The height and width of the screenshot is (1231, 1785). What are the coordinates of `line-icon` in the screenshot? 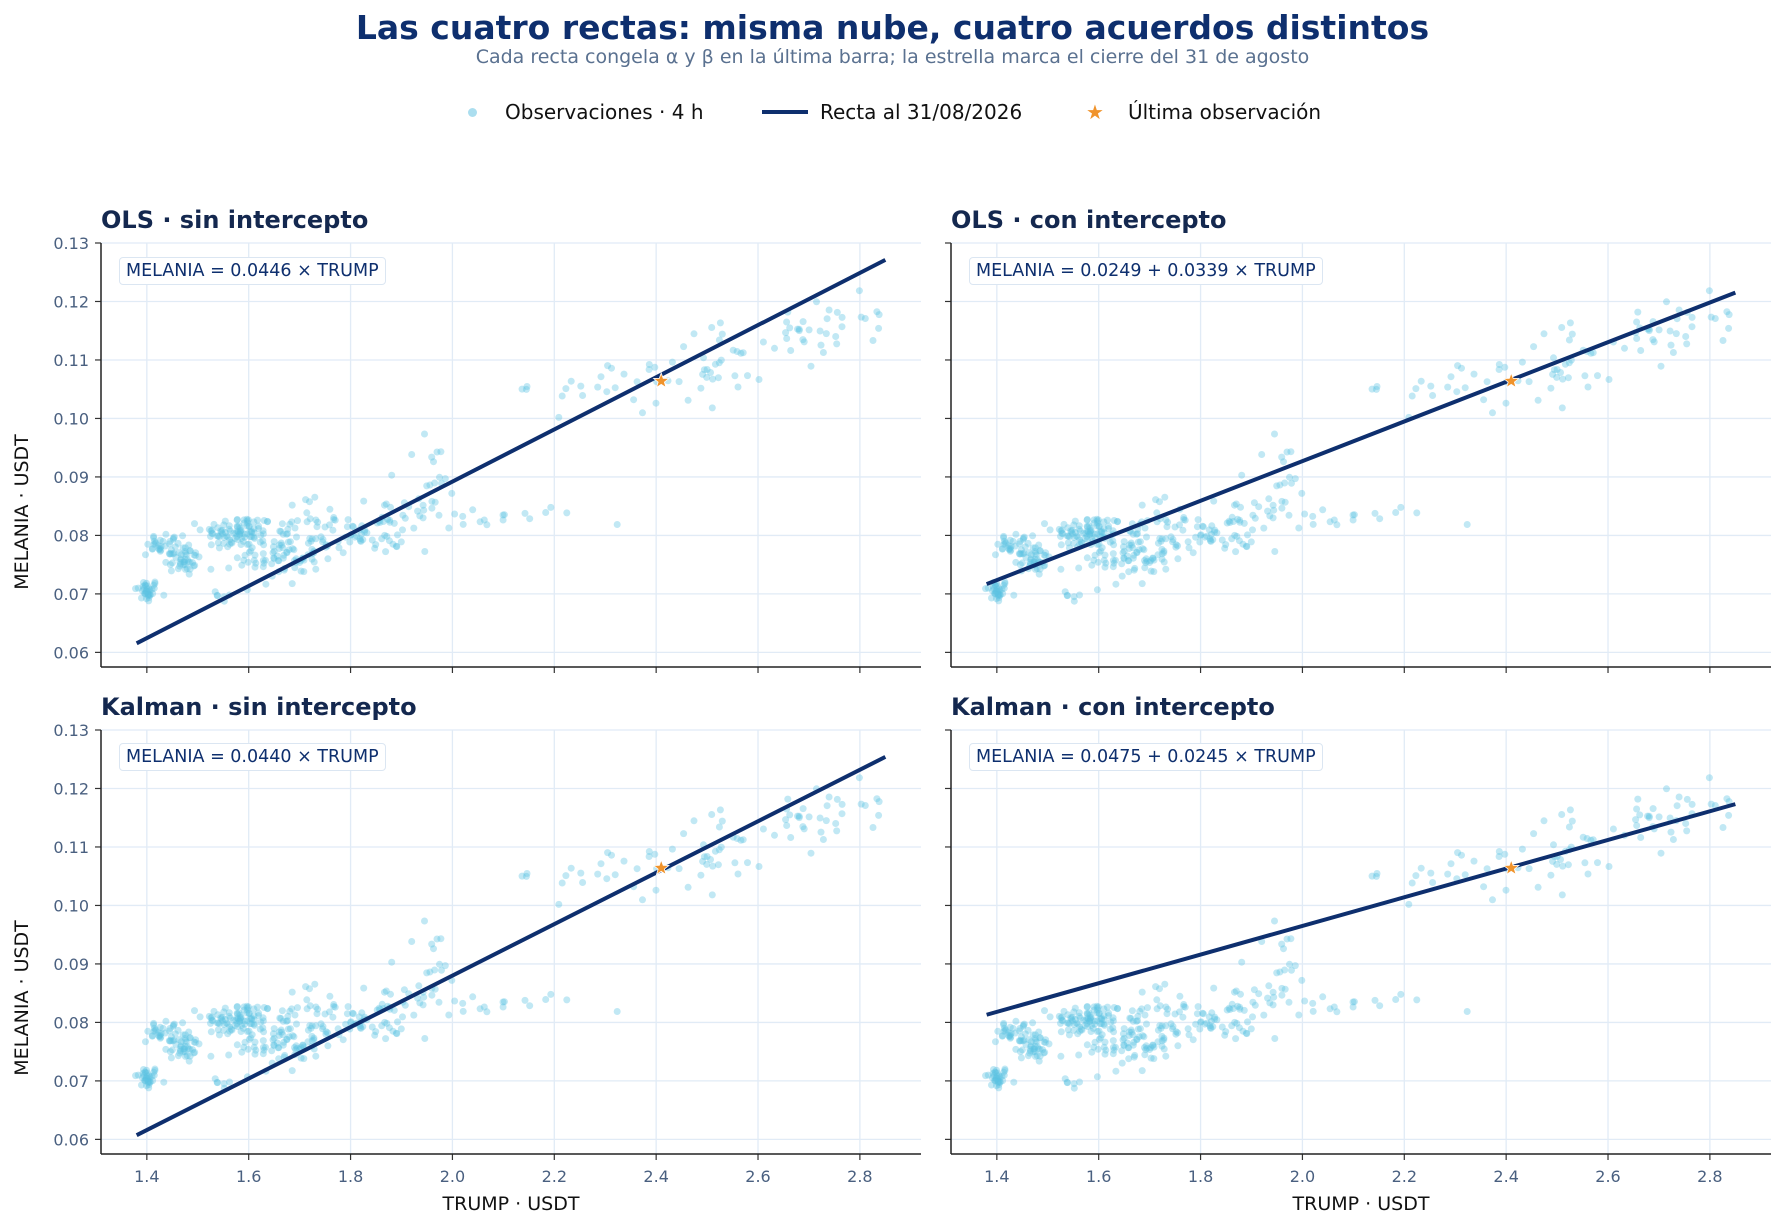 It's located at (785, 112).